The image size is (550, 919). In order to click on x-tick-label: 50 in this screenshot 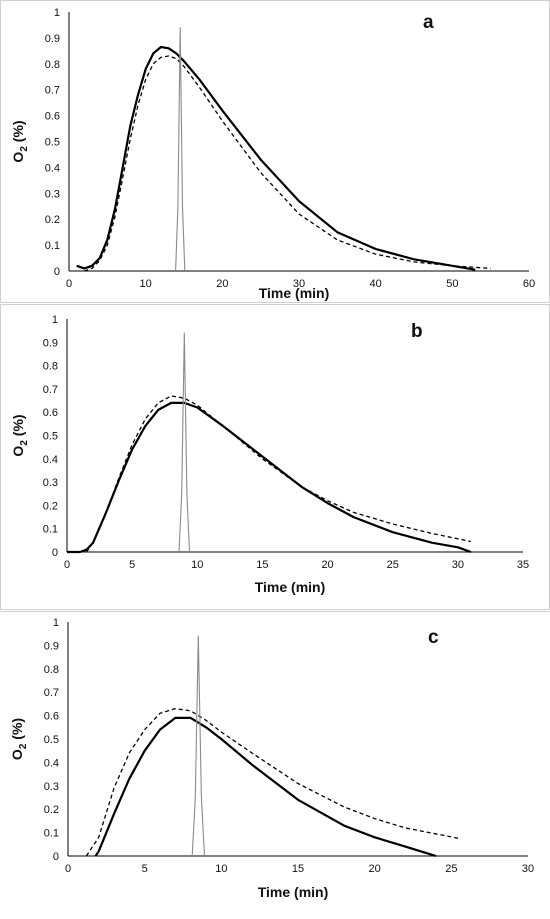, I will do `click(452, 284)`.